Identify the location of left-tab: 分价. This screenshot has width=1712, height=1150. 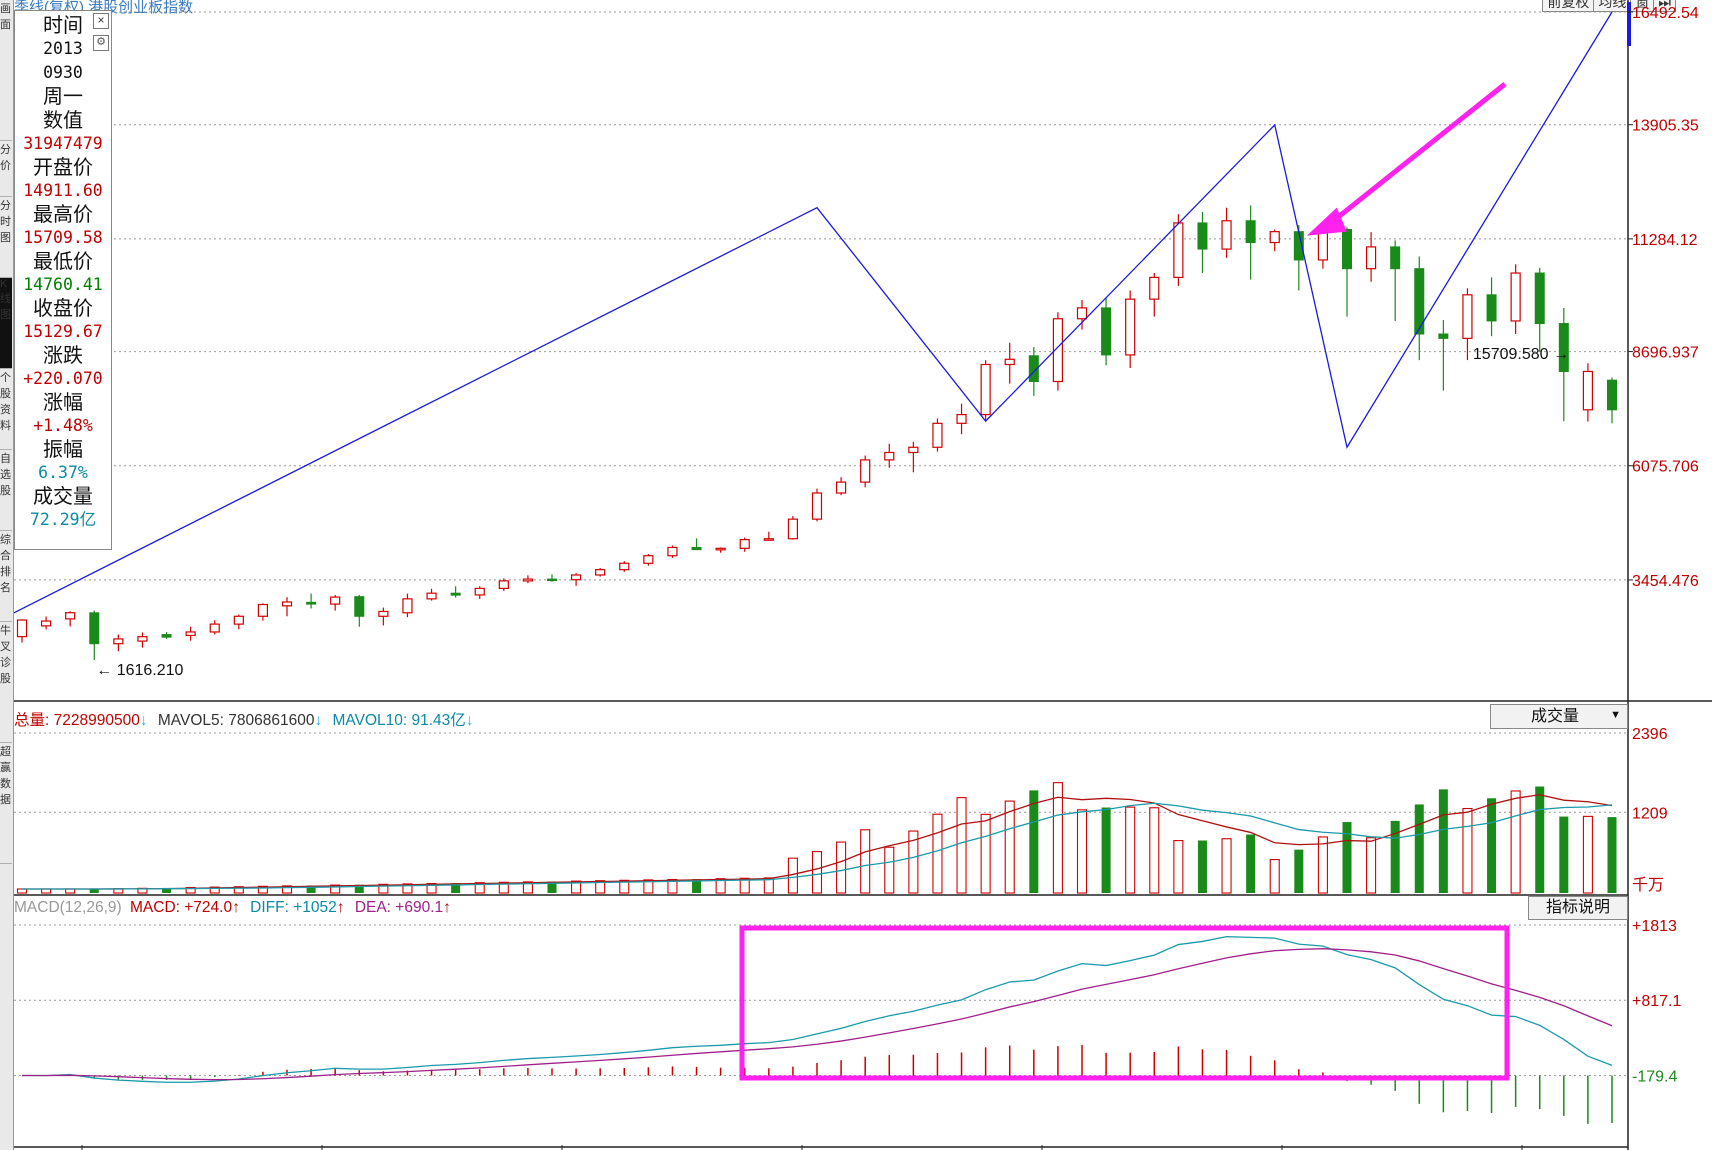
(6, 169).